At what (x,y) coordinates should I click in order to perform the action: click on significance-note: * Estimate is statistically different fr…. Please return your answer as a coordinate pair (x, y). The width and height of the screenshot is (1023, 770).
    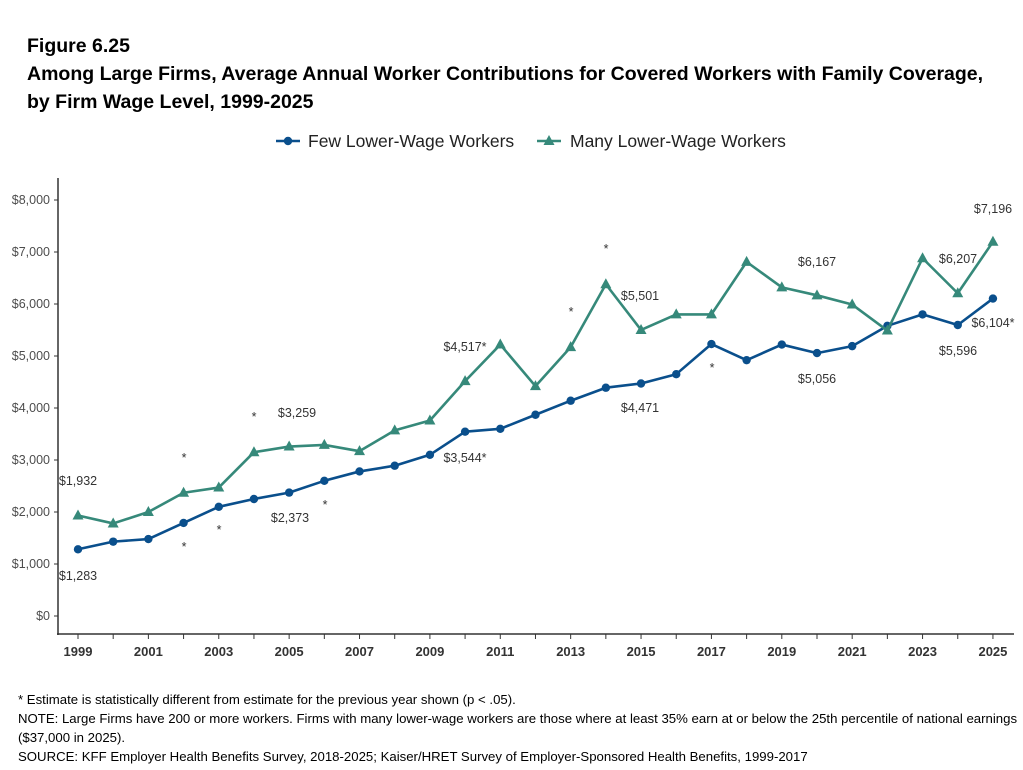
    Looking at the image, I should click on (267, 699).